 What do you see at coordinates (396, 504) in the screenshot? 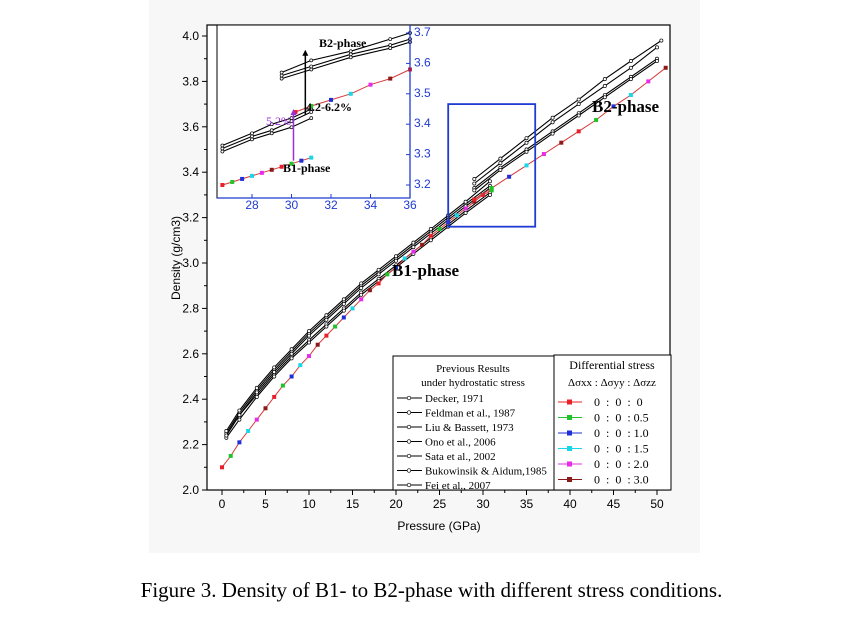
I see `x-tick-label: 20` at bounding box center [396, 504].